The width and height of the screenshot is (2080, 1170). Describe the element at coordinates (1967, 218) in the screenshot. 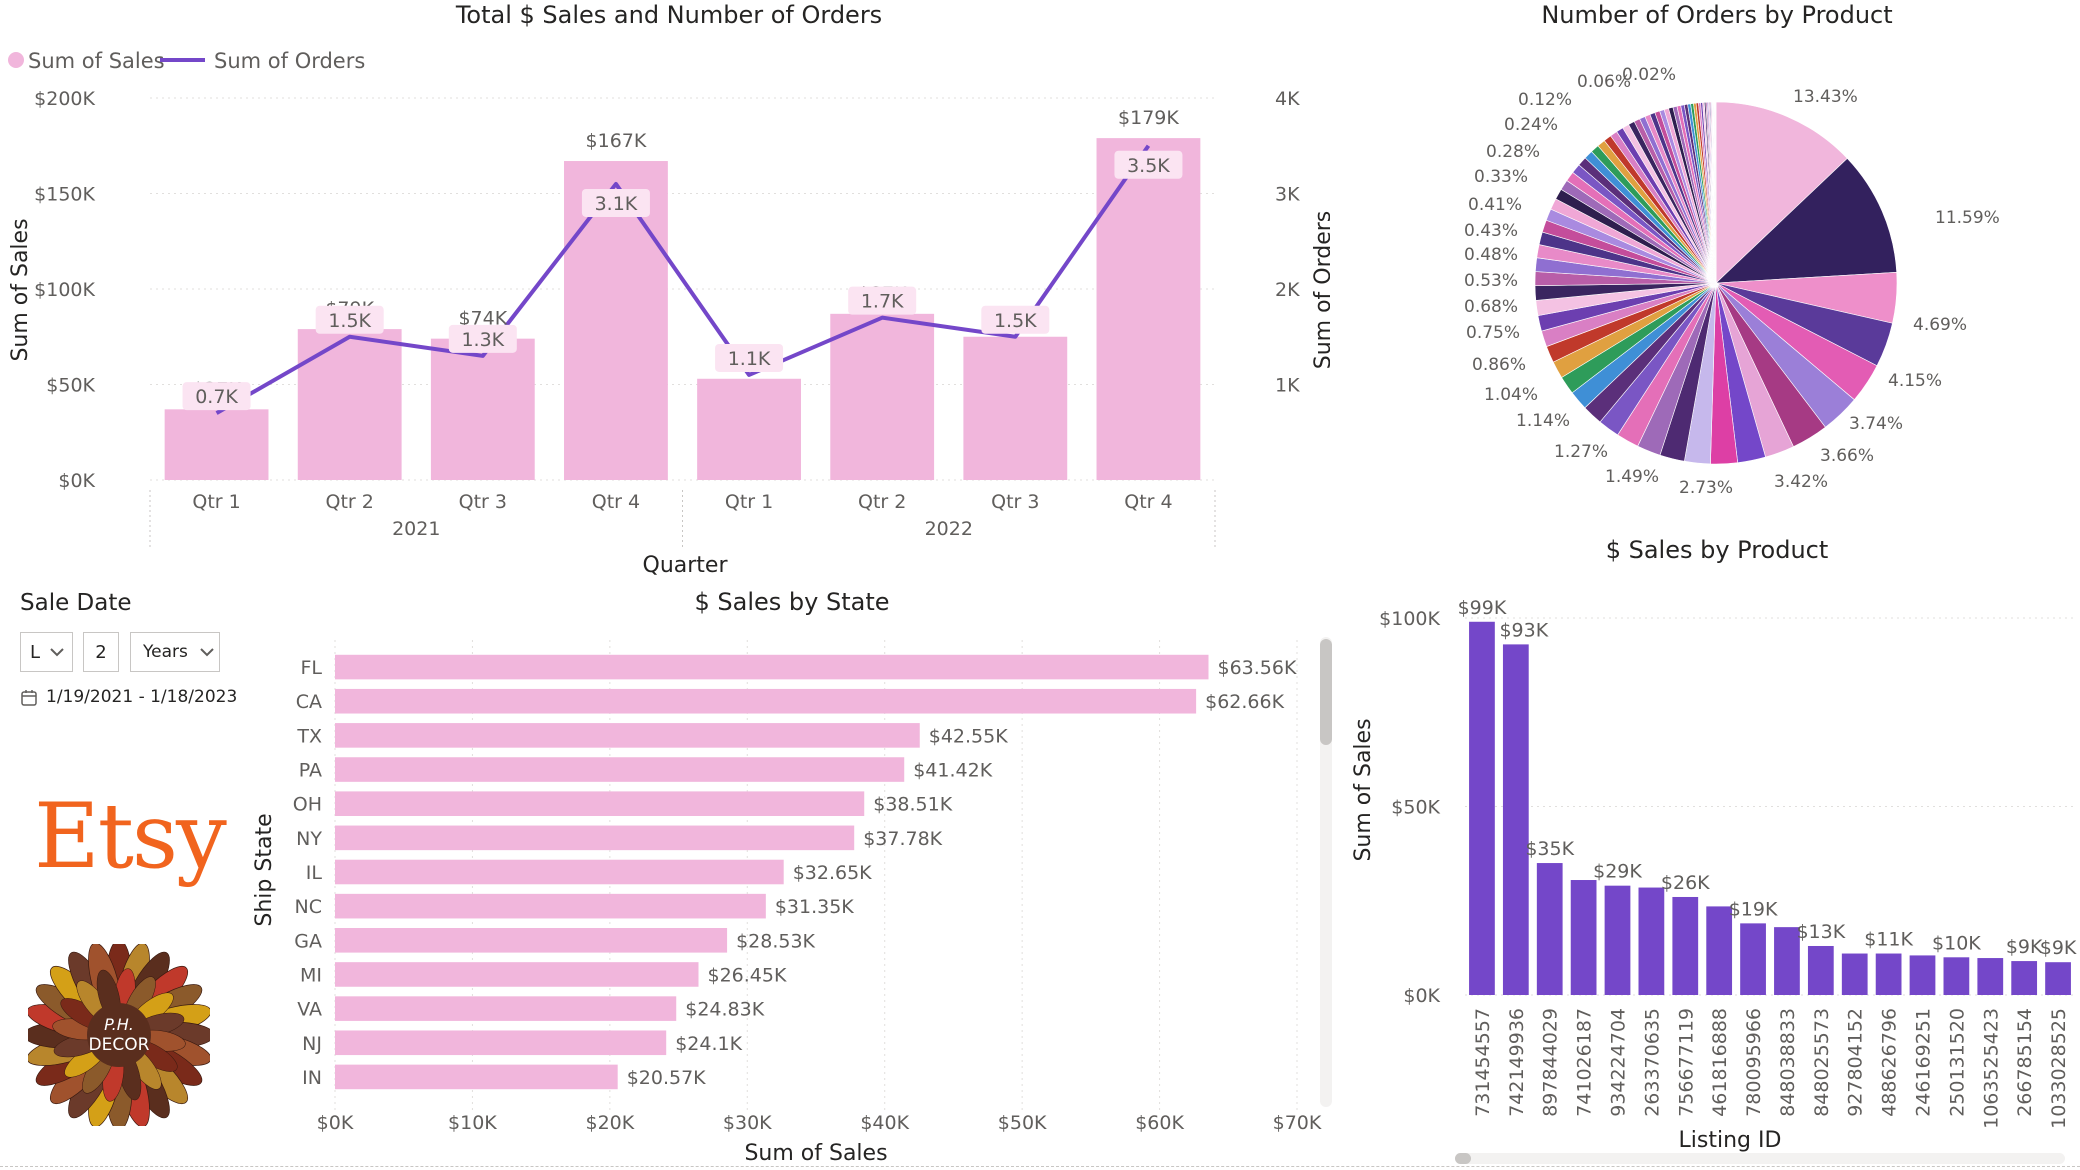

I see `pie-data-label: 11.59%` at that location.